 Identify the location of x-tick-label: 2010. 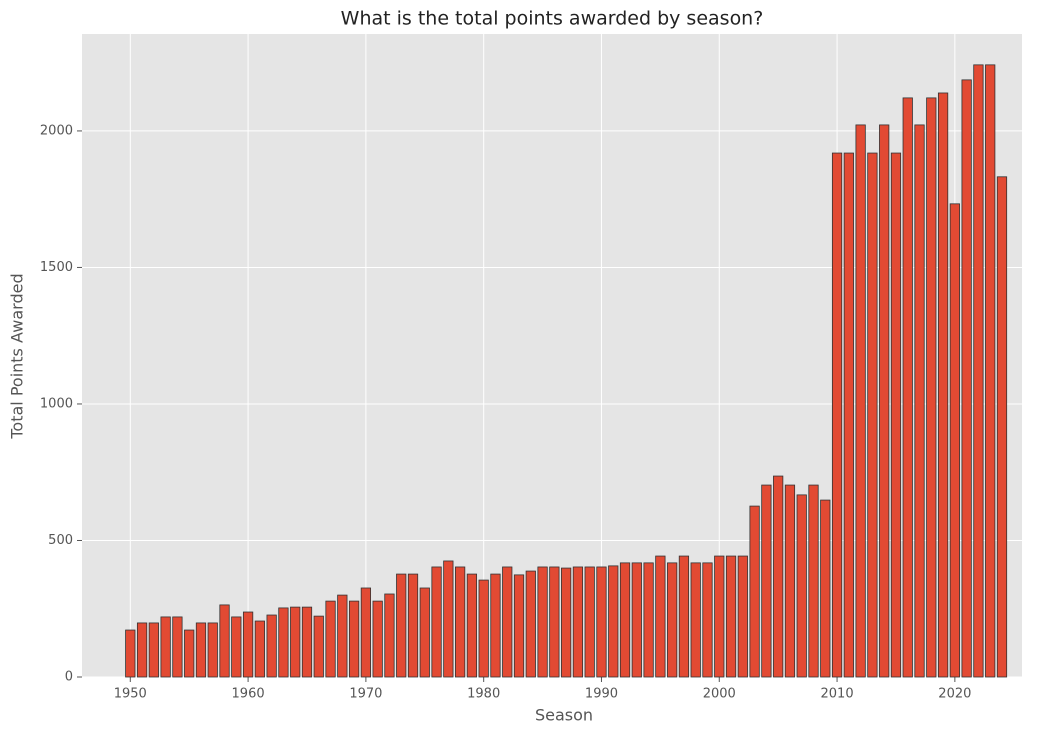
(837, 694).